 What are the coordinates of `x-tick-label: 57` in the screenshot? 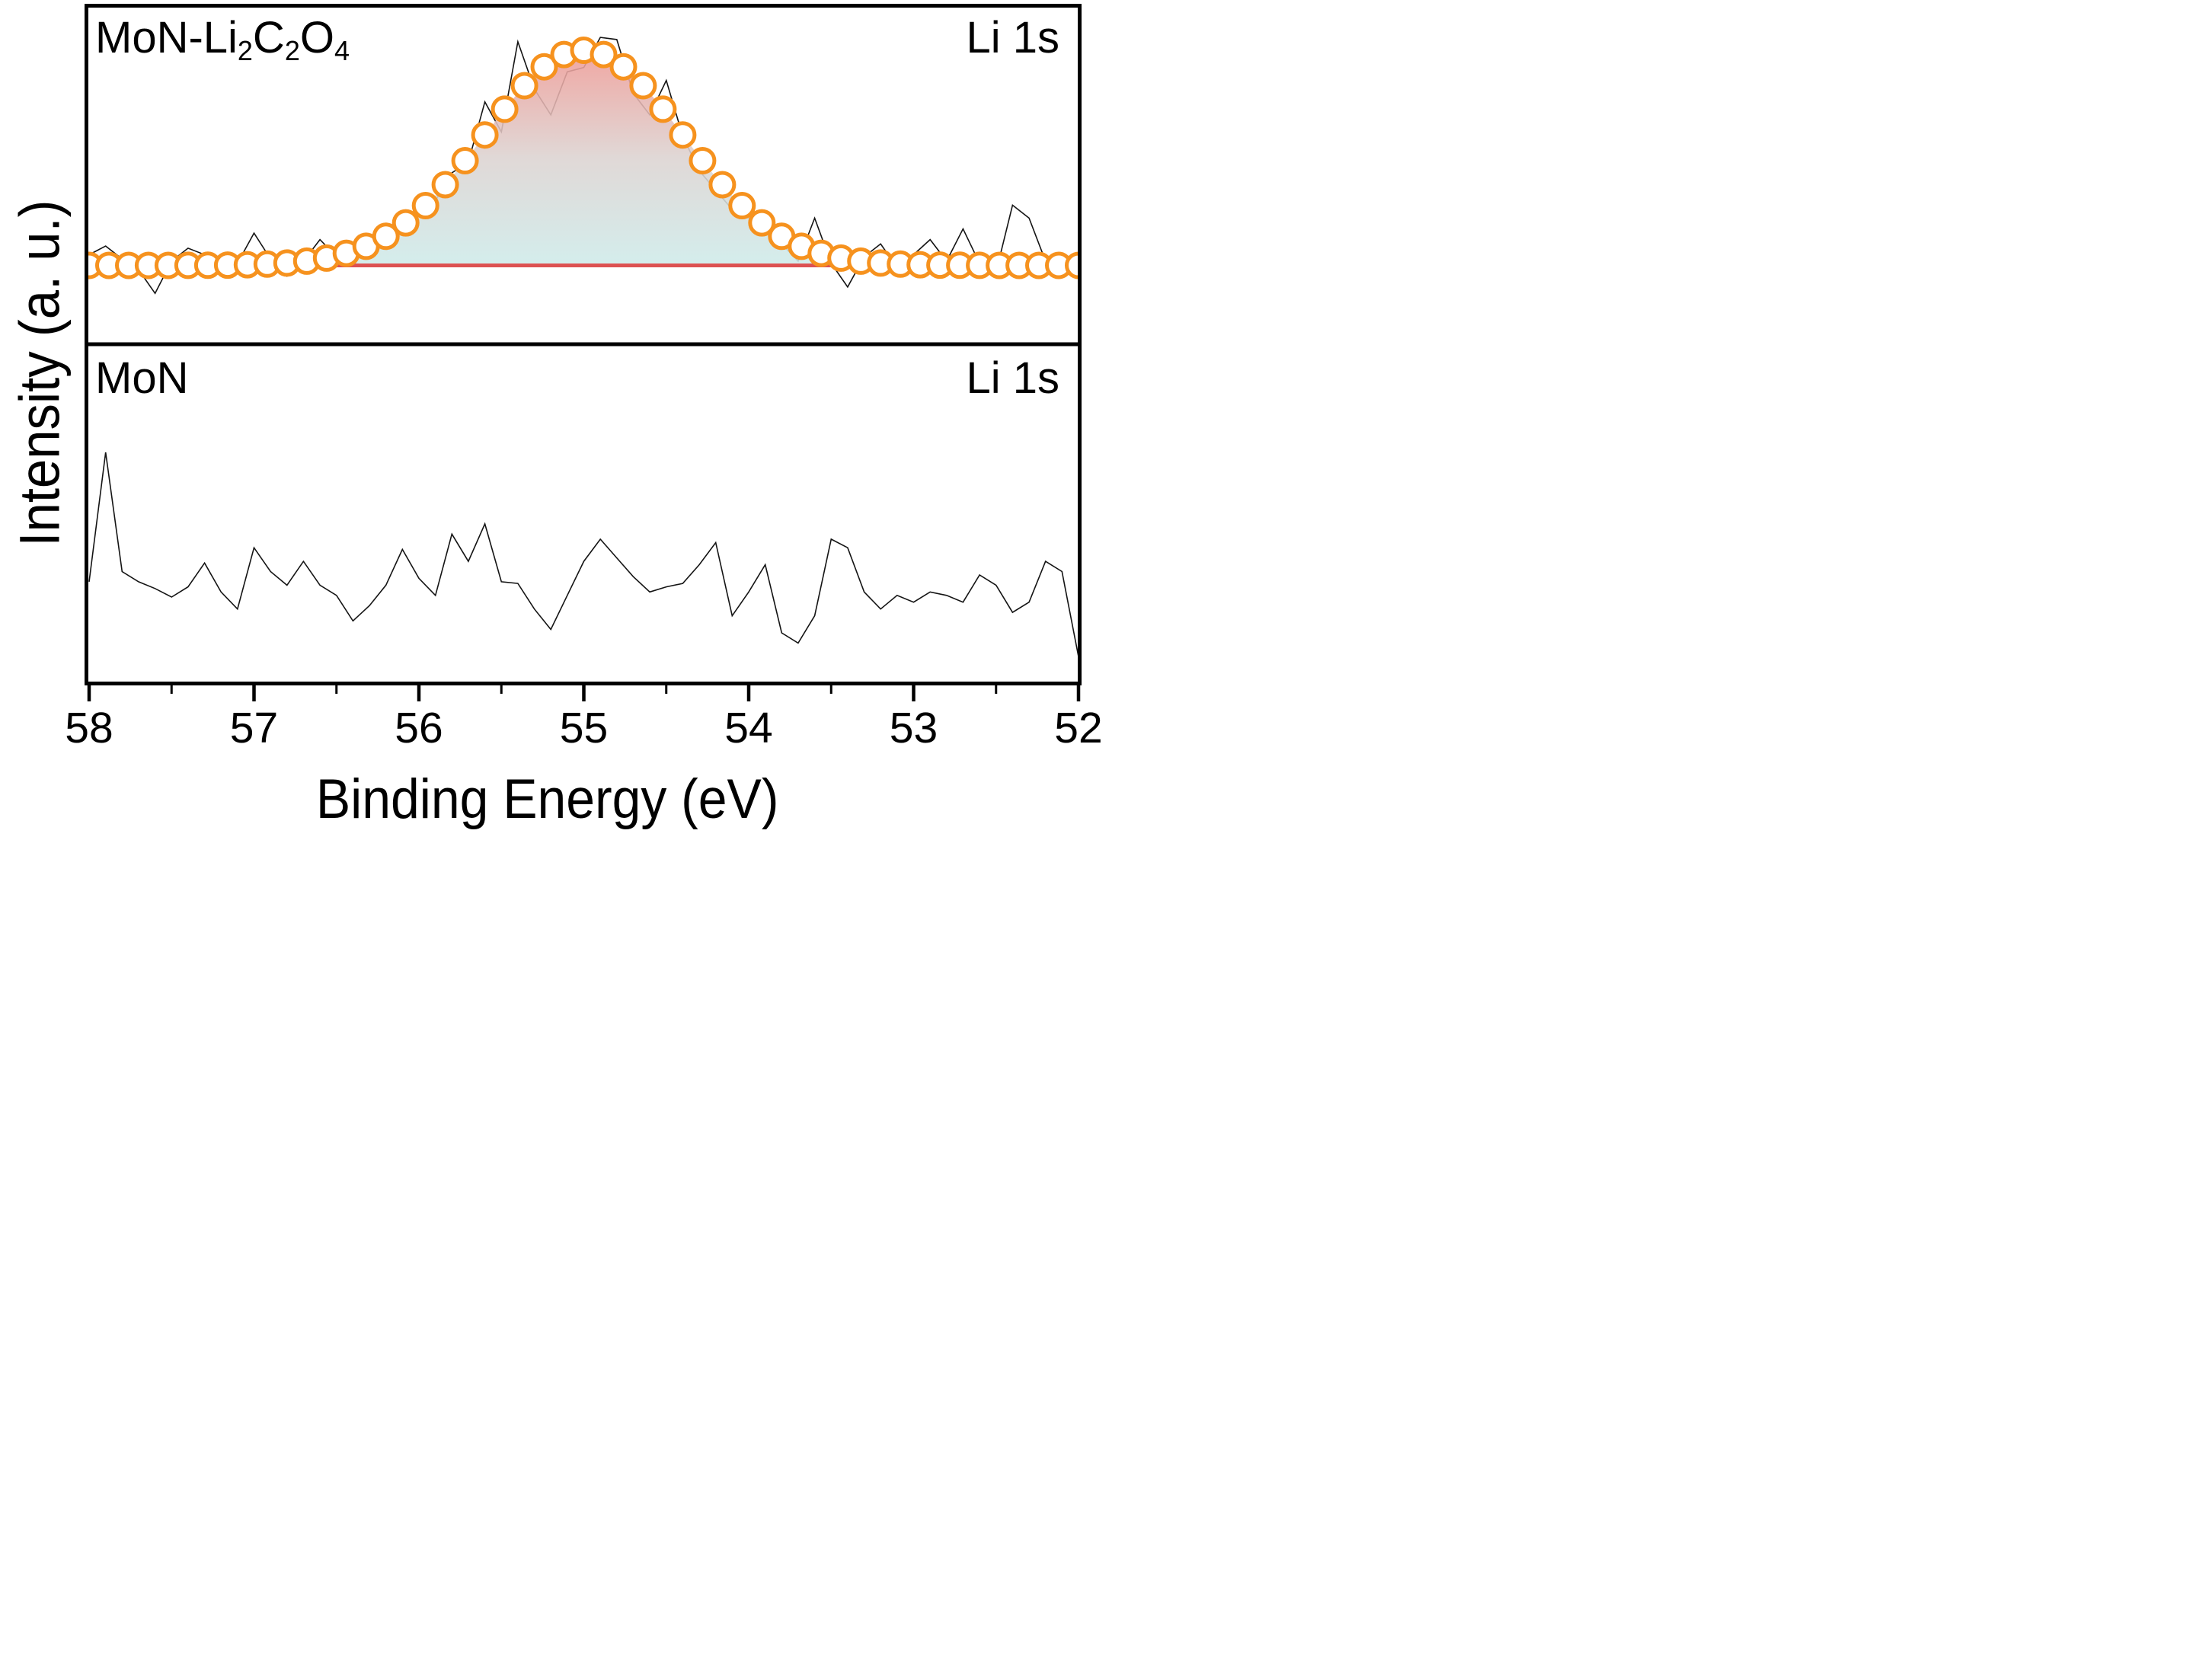 It's located at (254, 728).